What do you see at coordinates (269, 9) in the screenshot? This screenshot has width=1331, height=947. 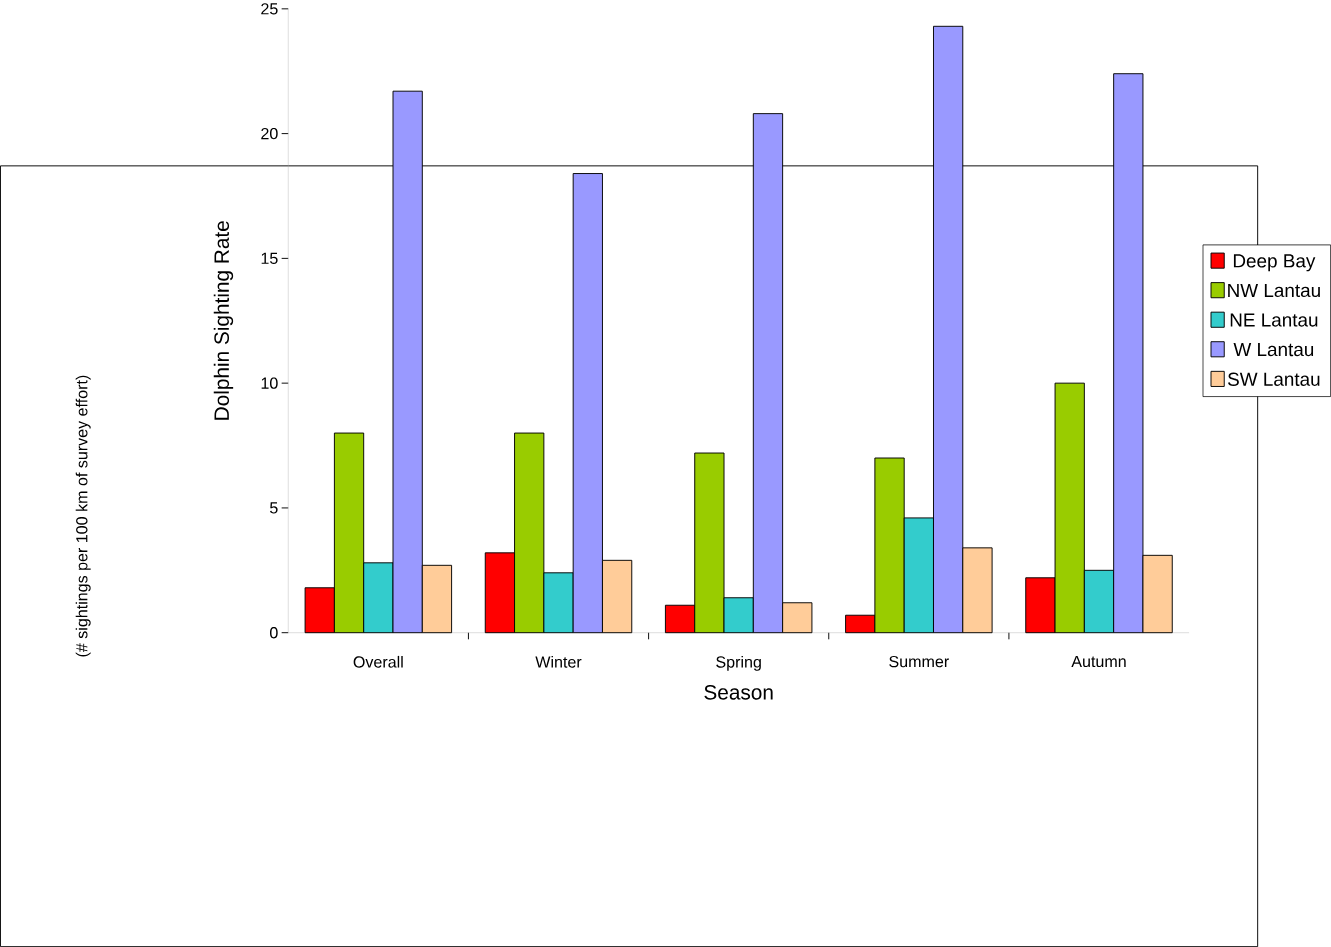 I see `y-tick-label: 25` at bounding box center [269, 9].